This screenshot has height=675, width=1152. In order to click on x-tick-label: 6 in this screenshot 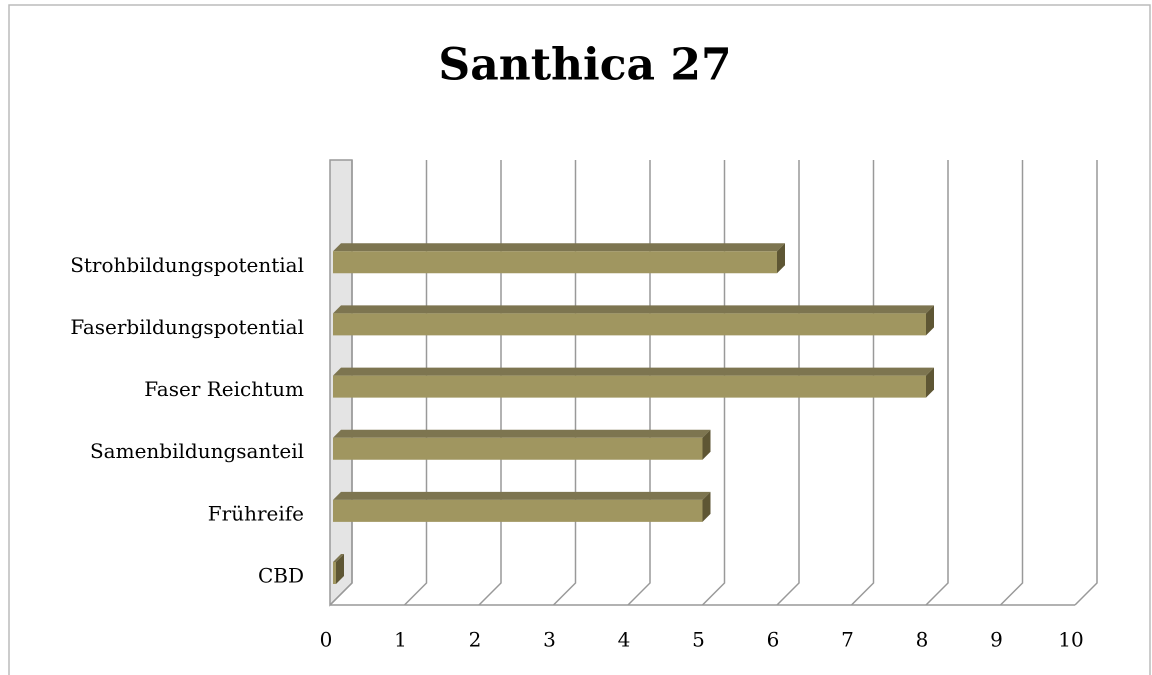, I will do `click(773, 640)`.